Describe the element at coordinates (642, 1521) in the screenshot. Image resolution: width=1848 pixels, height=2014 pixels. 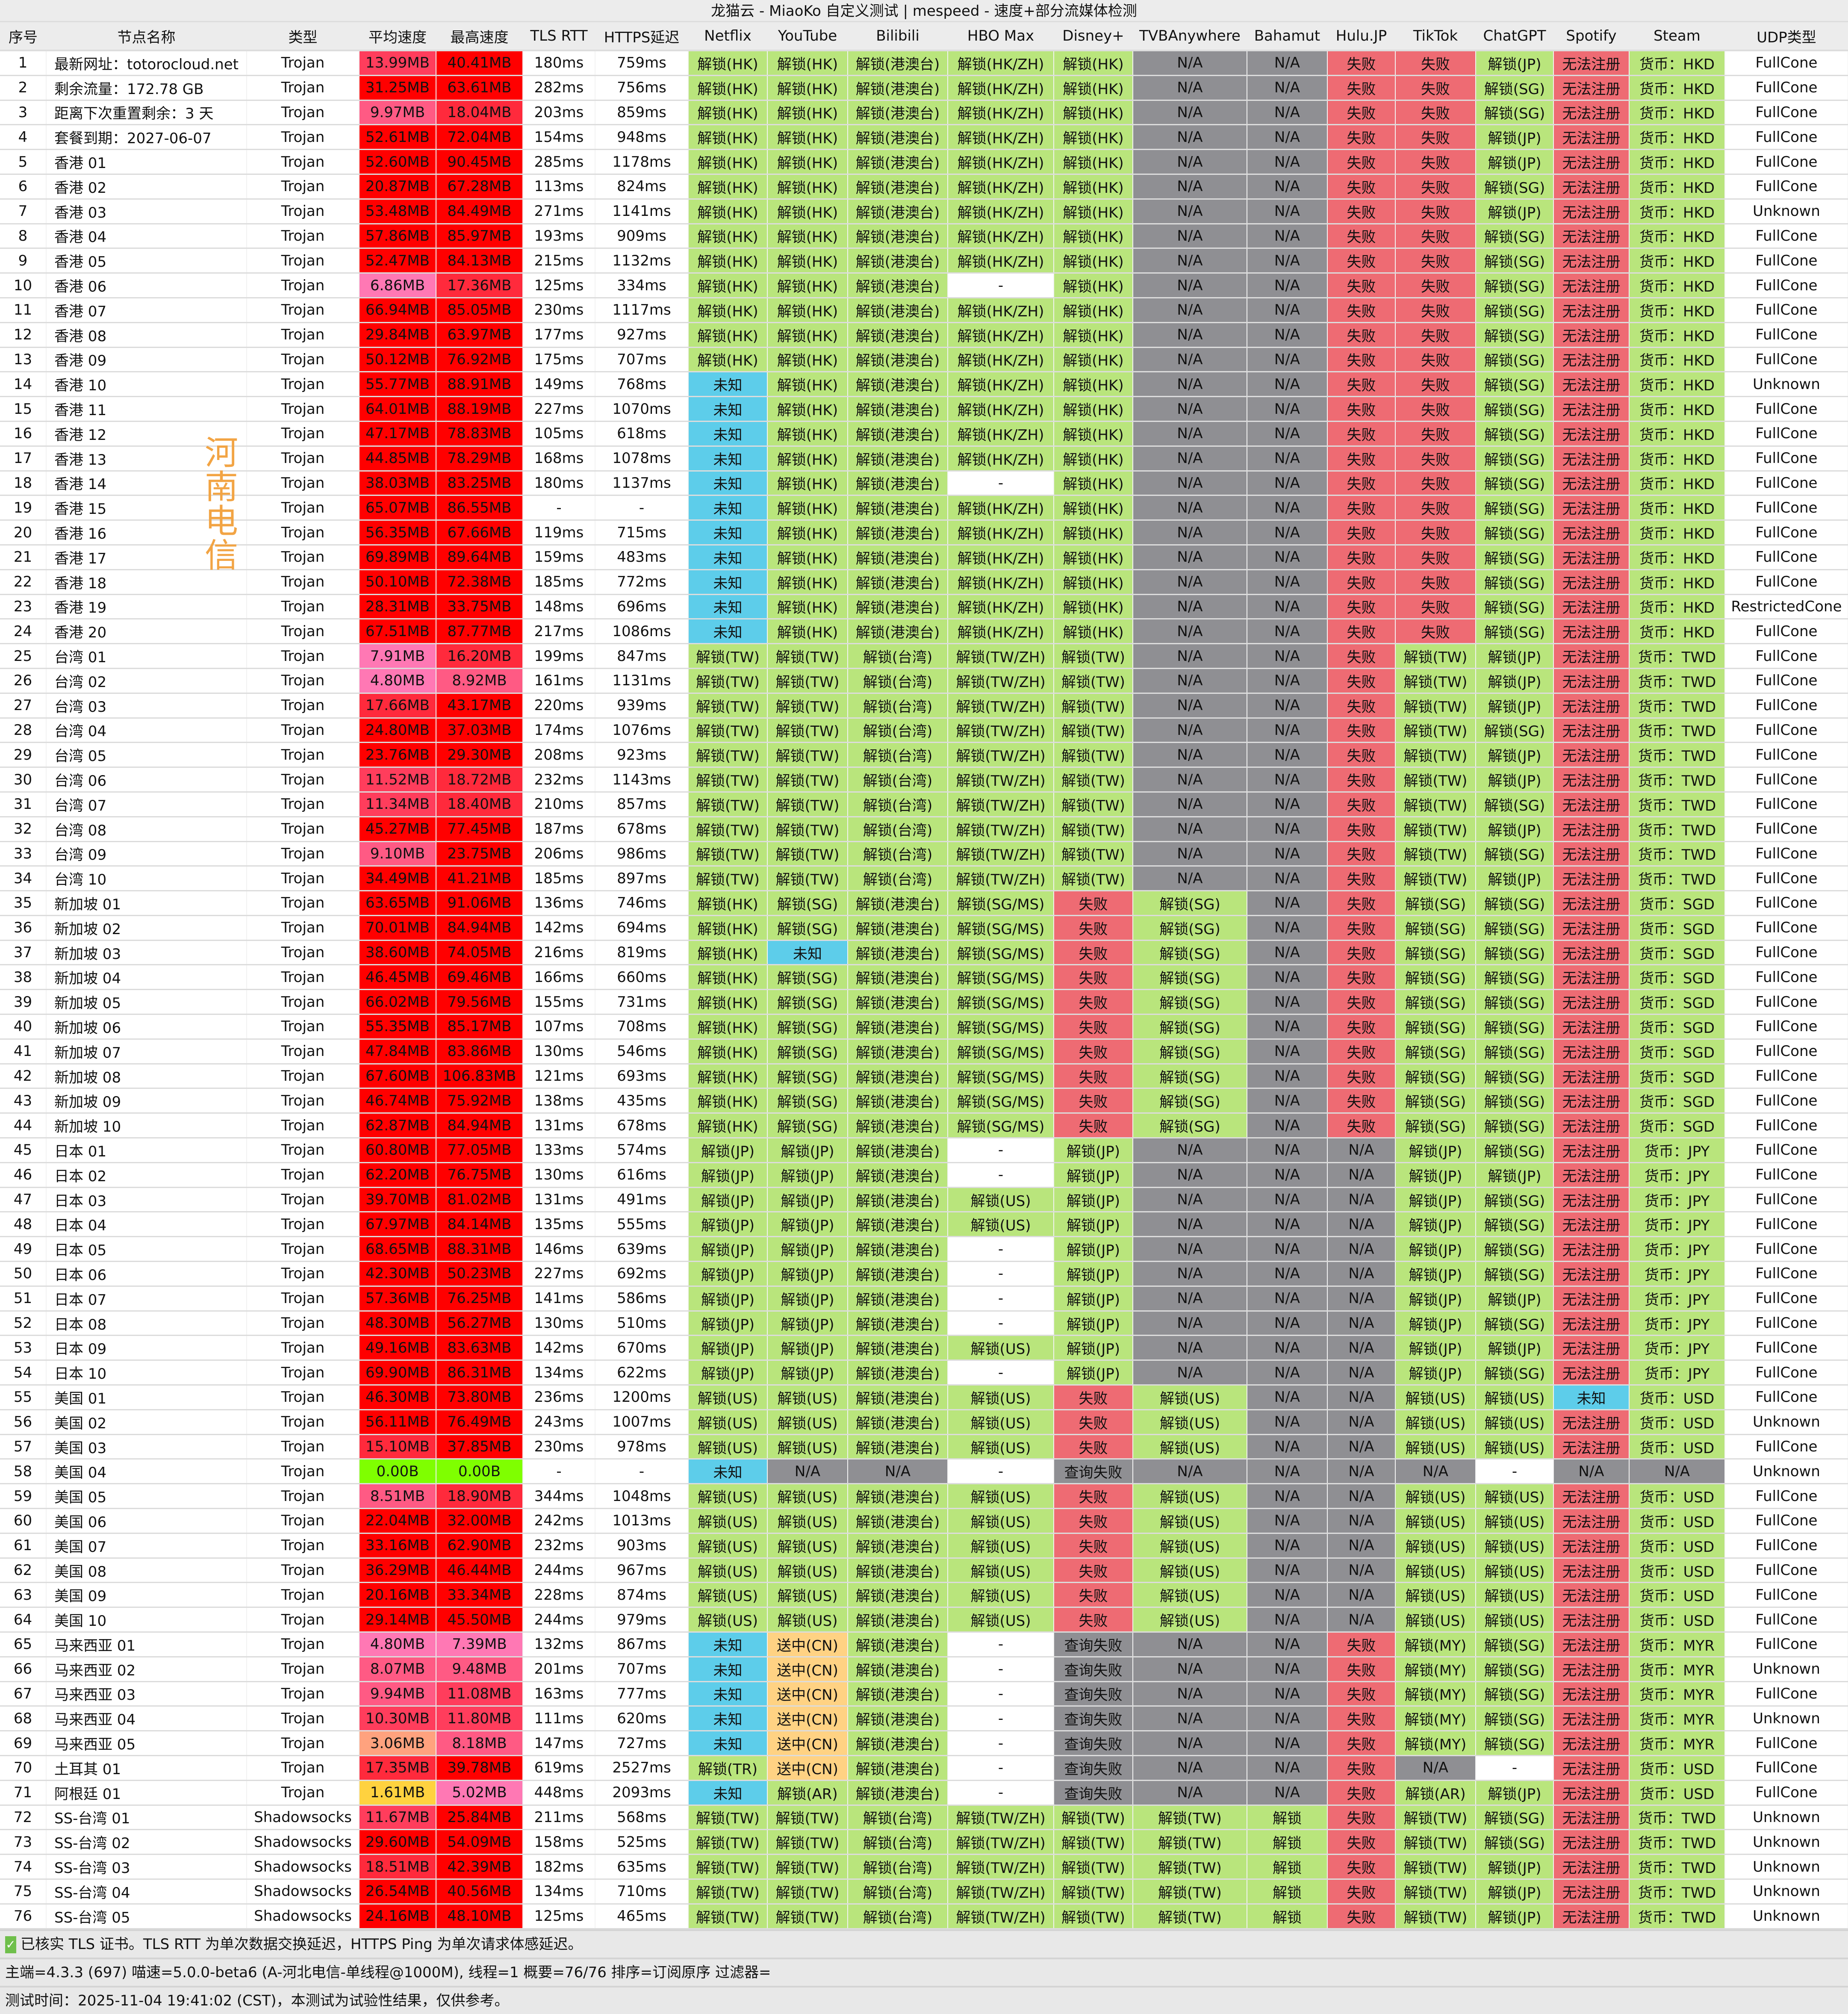
I see `cell-https-latency: 1013ms` at that location.